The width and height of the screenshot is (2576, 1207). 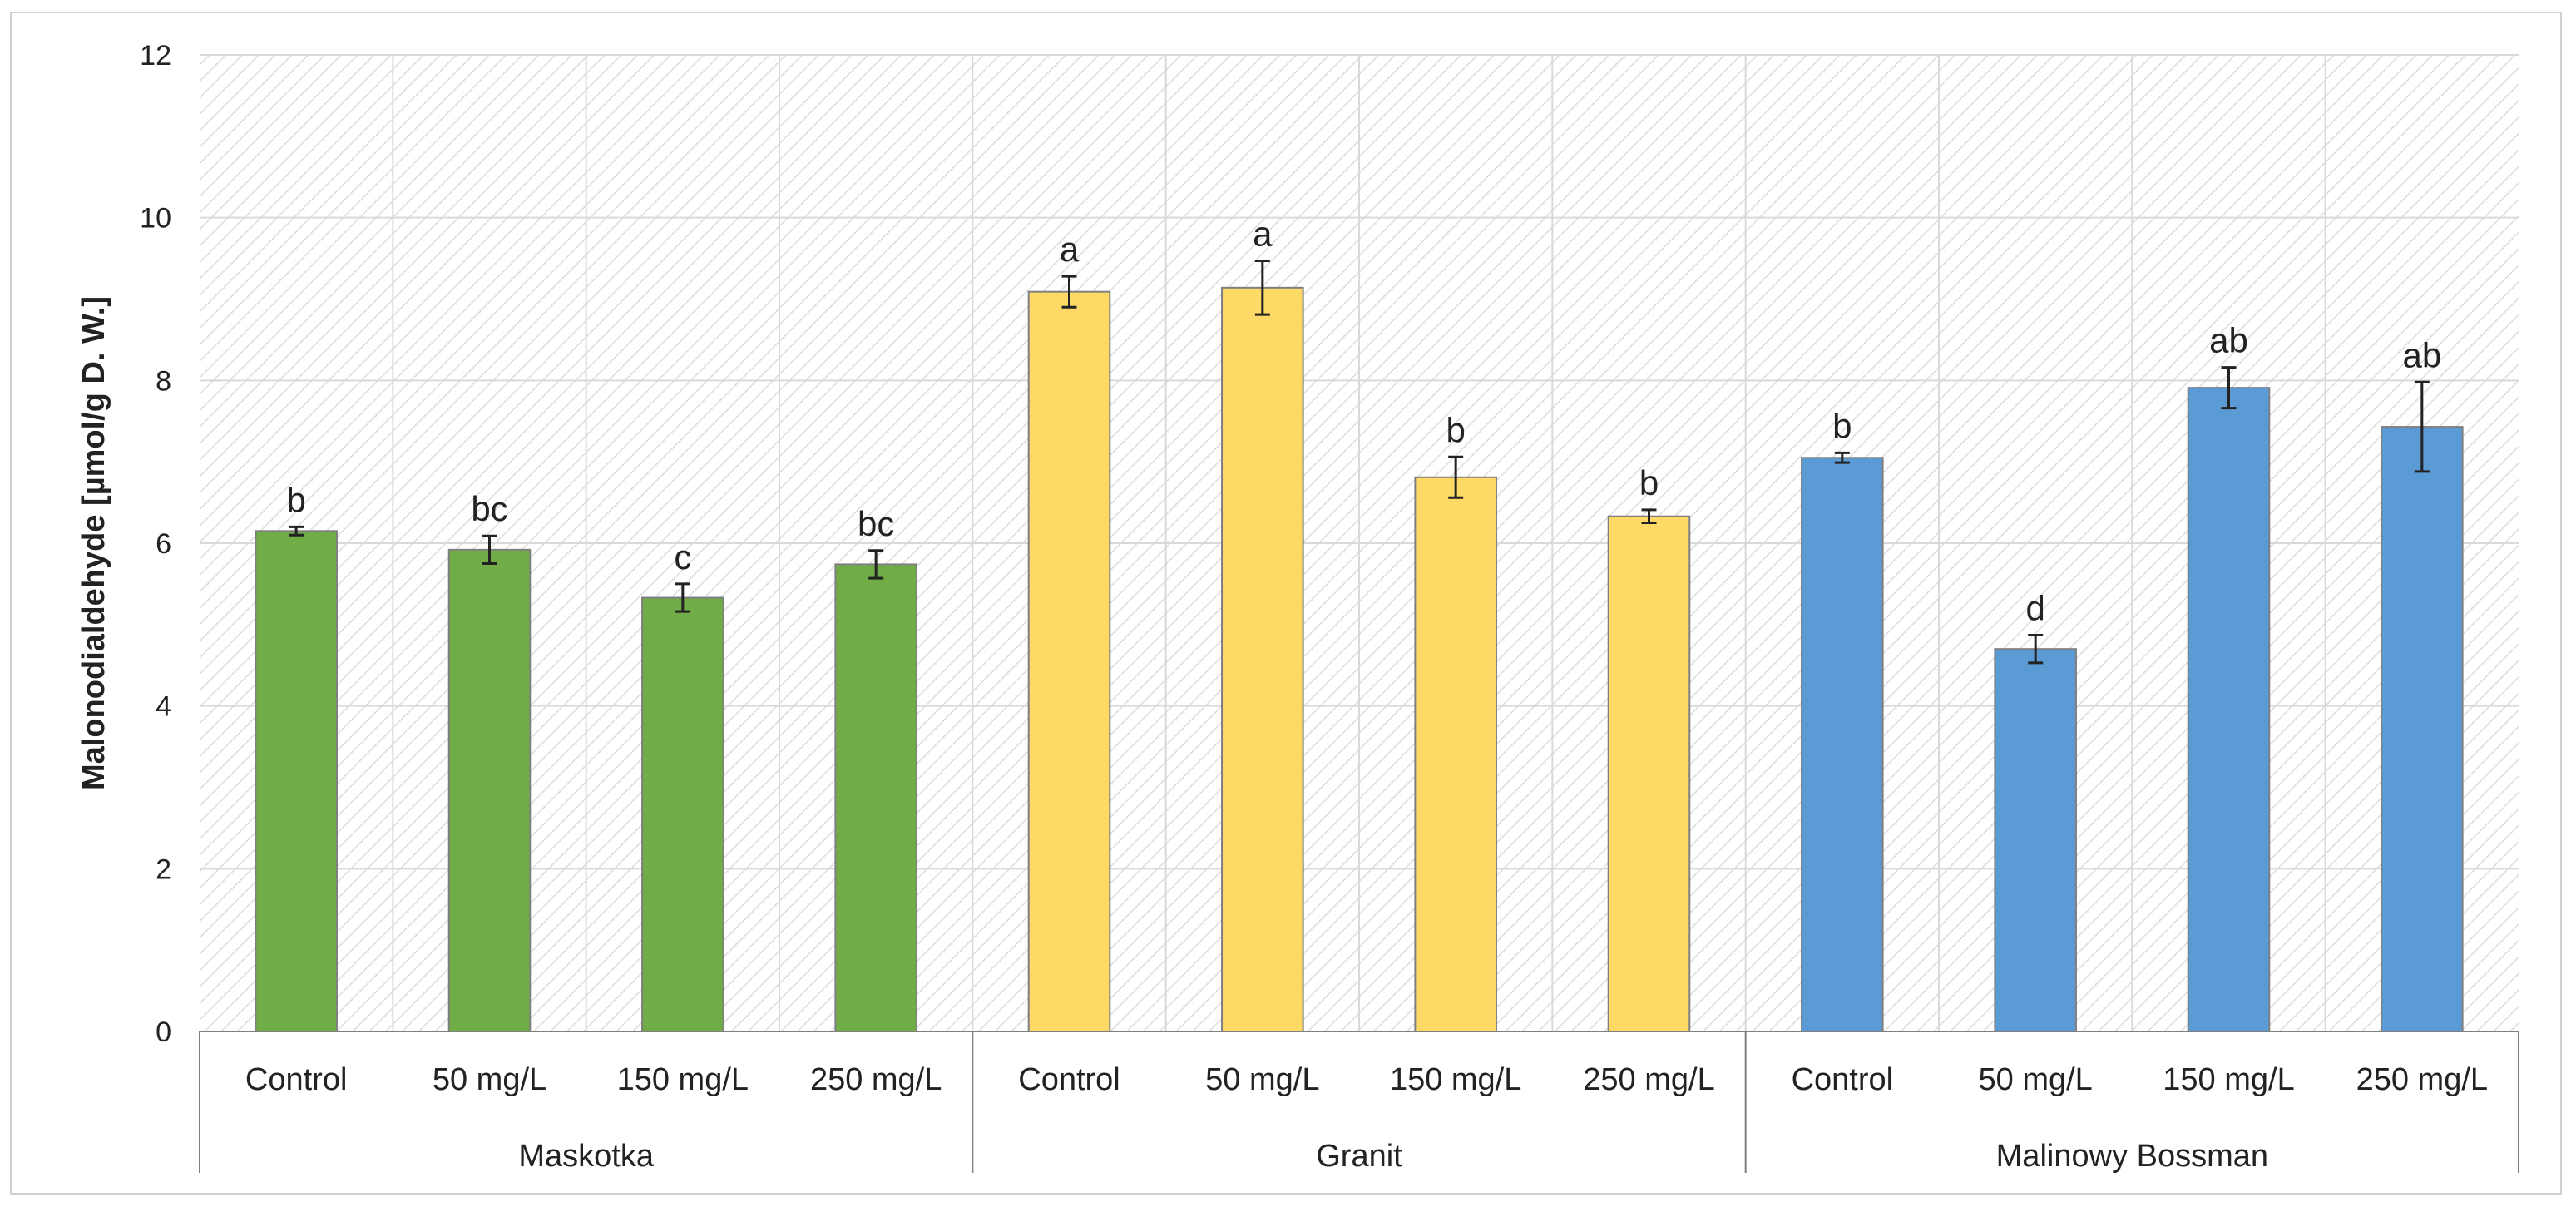 I want to click on significance-letter: d, so click(x=2034, y=608).